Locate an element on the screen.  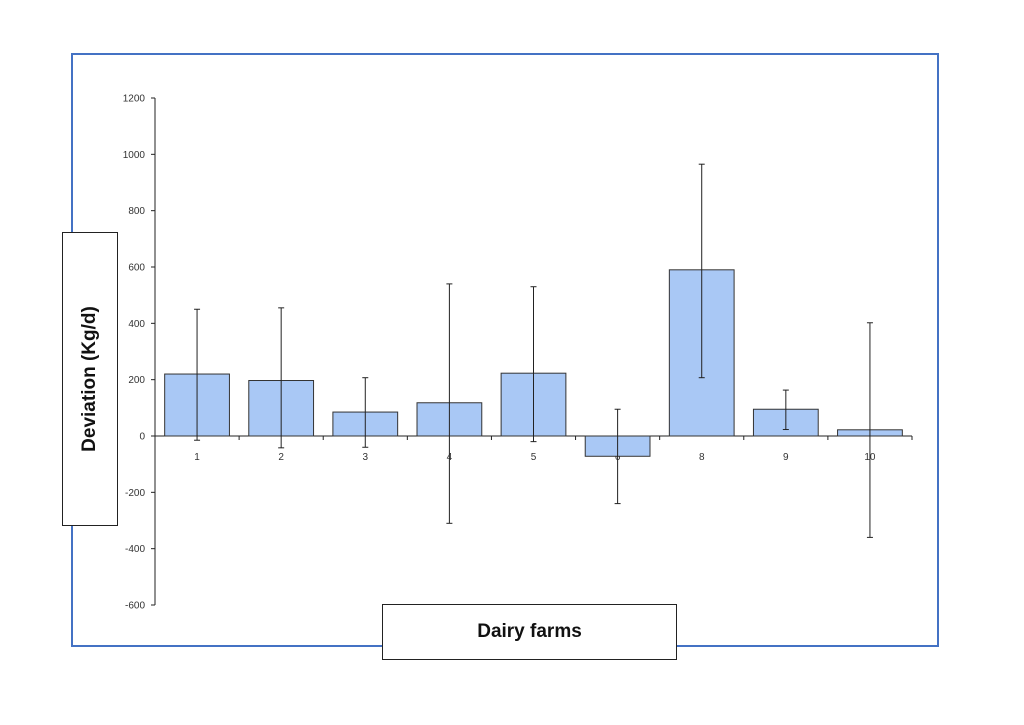
y-tick-label: 1200 is located at coordinates (134, 99).